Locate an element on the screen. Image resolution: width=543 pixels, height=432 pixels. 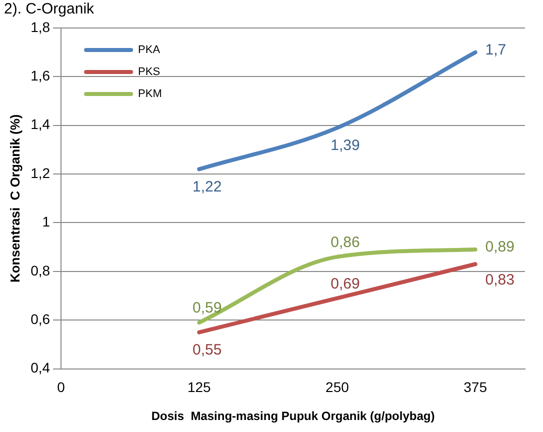
data-label: 1,7 is located at coordinates (495, 49).